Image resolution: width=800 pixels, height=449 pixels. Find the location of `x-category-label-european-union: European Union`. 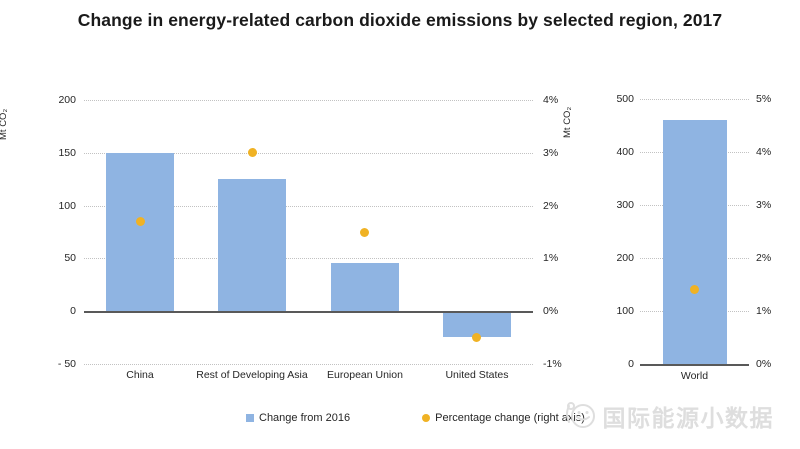

x-category-label-european-union: European Union is located at coordinates (365, 375).